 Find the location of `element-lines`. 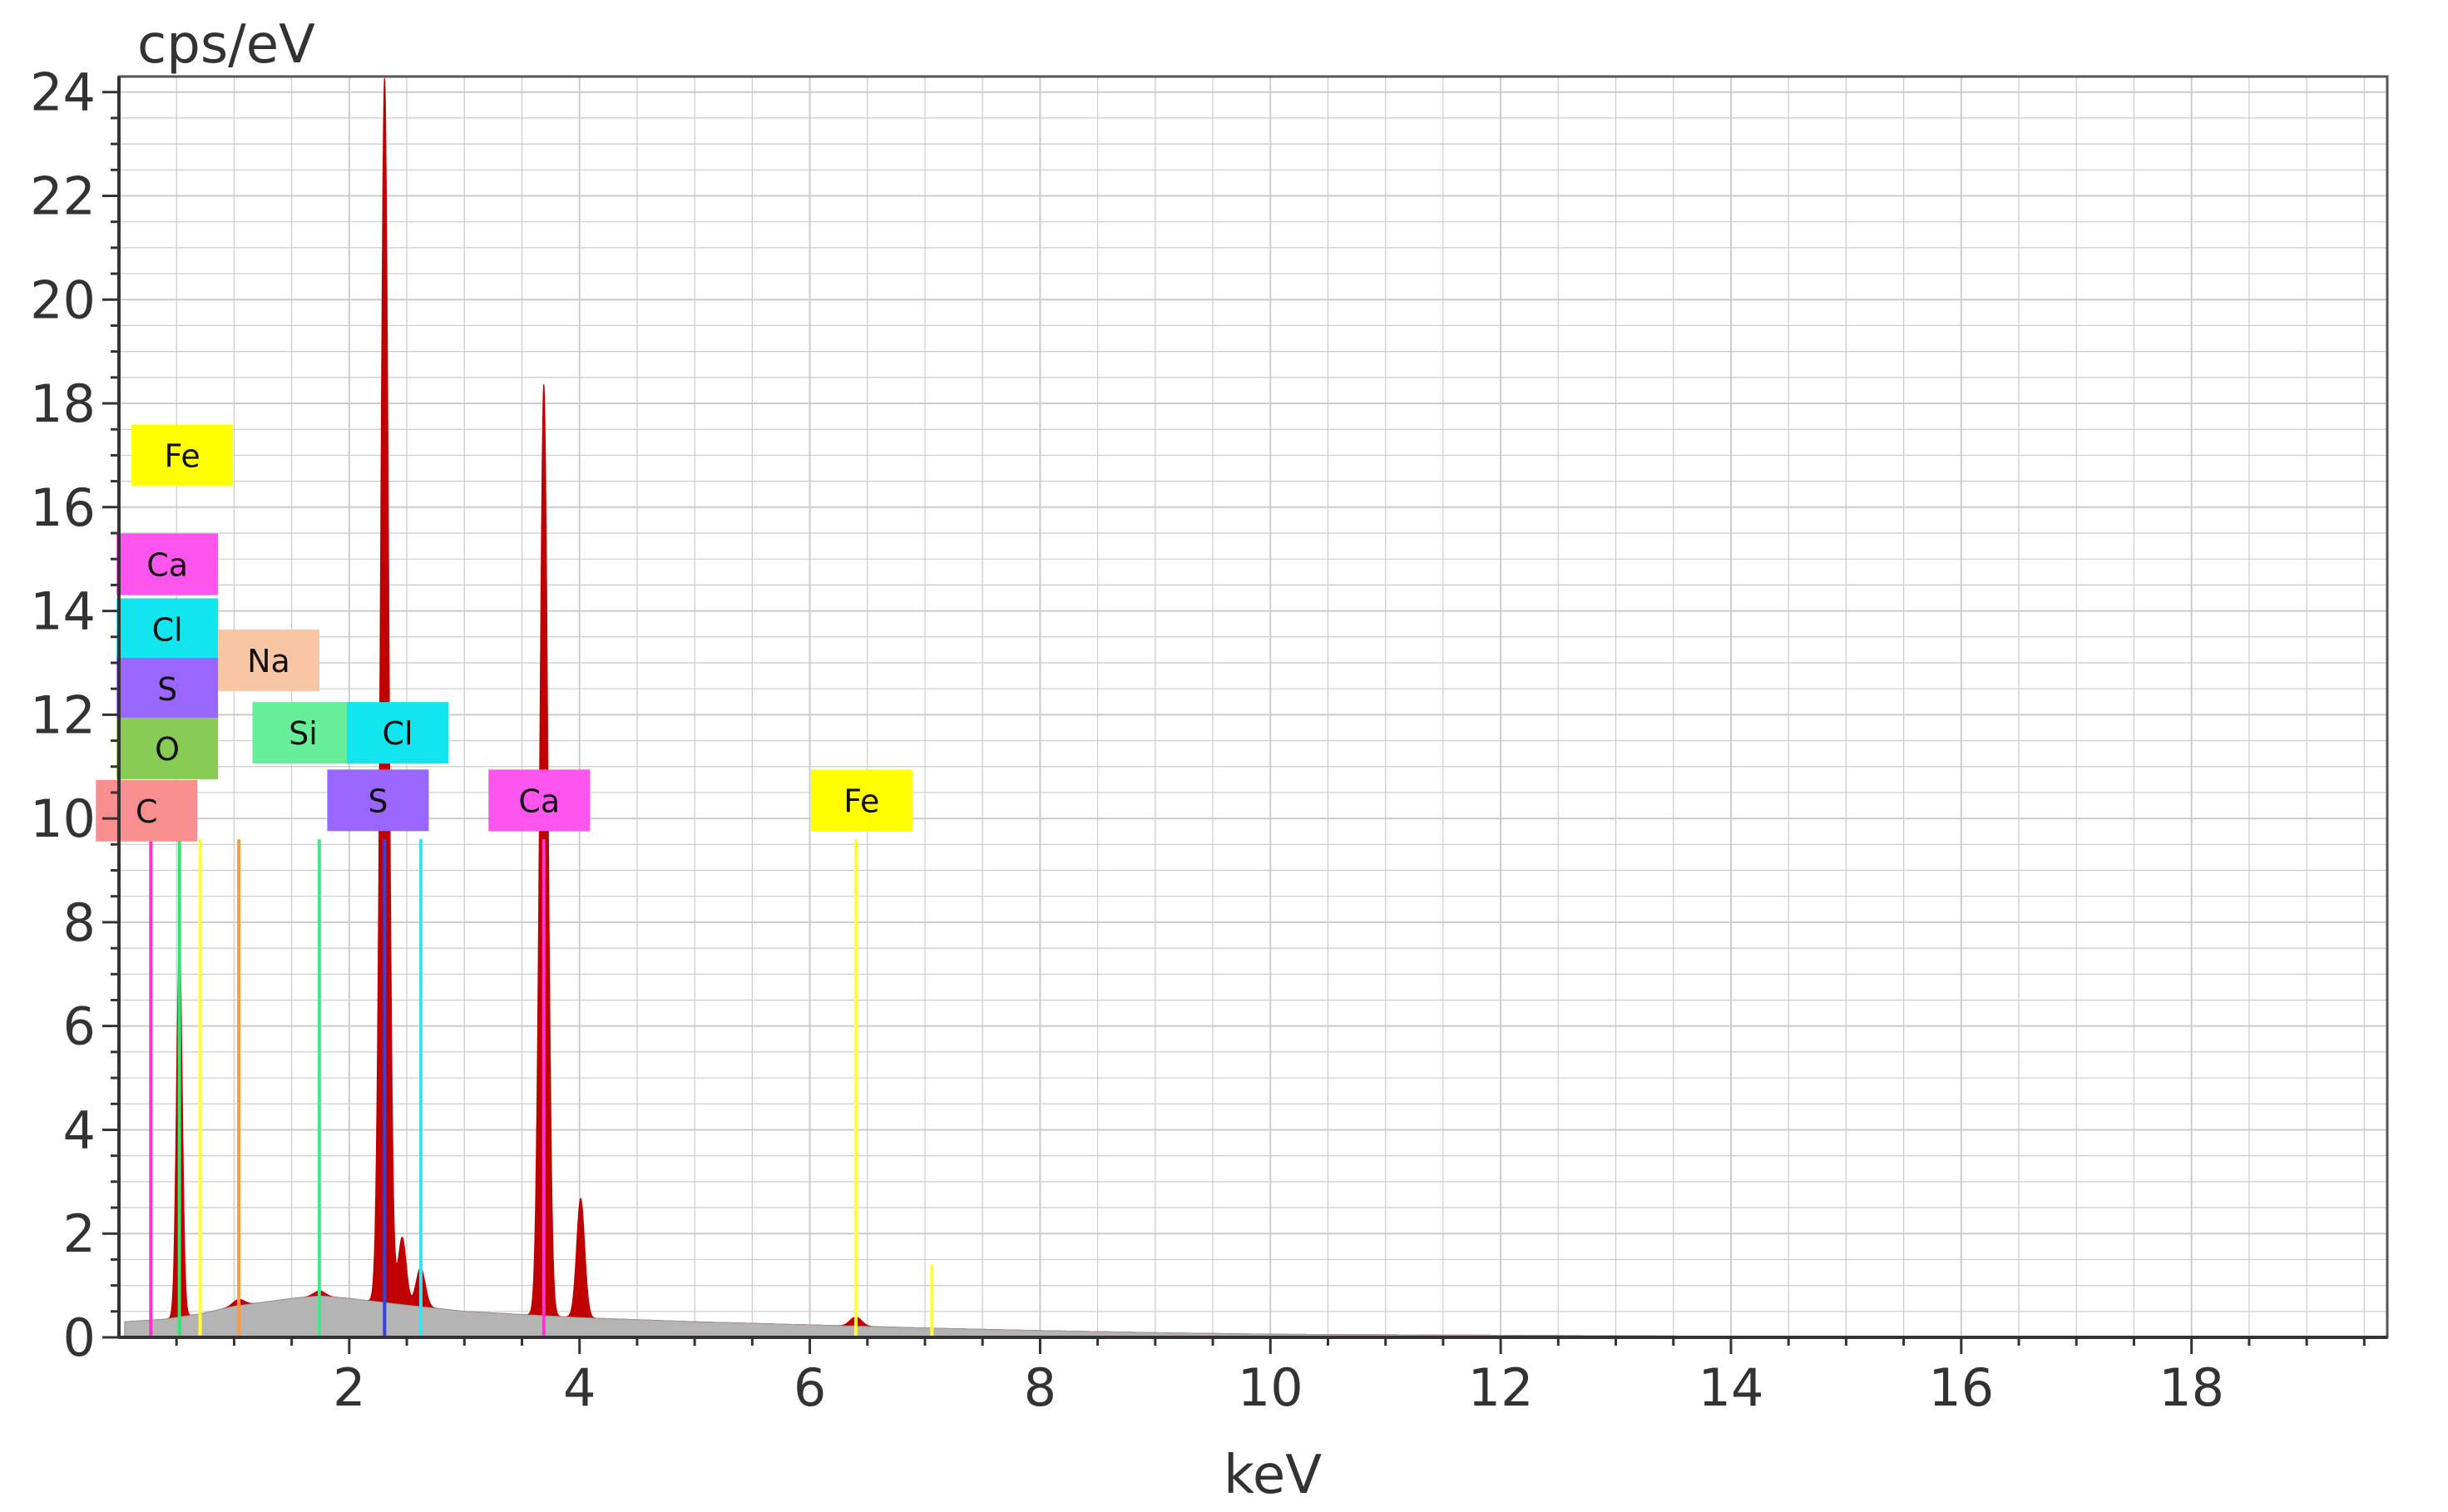

element-lines is located at coordinates (541, 1088).